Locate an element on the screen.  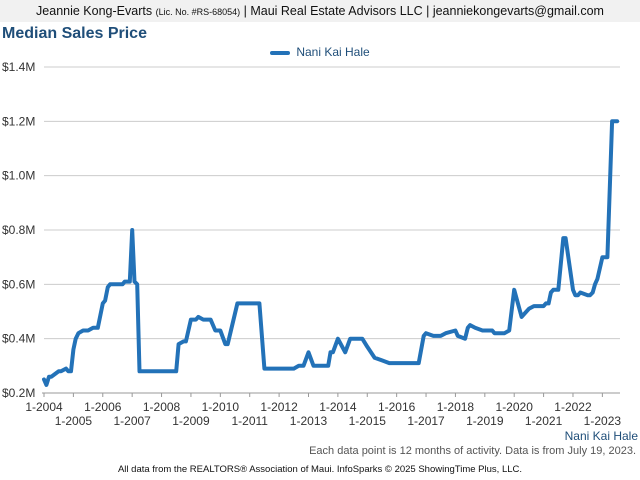
x-tick-label: 1-2013 is located at coordinates (309, 421).